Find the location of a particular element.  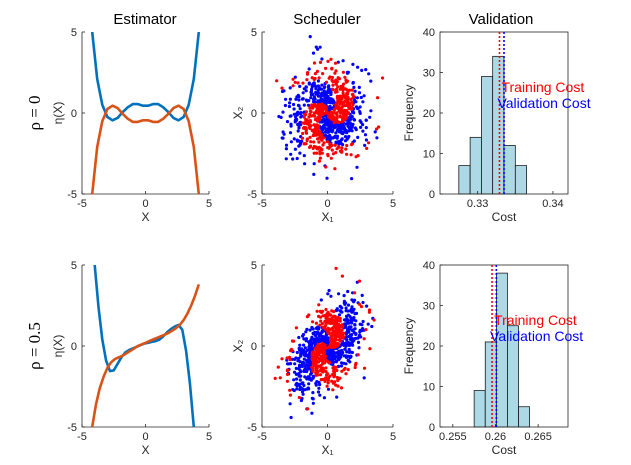

validation-rho05-ylabel: Frequency is located at coordinates (409, 346).